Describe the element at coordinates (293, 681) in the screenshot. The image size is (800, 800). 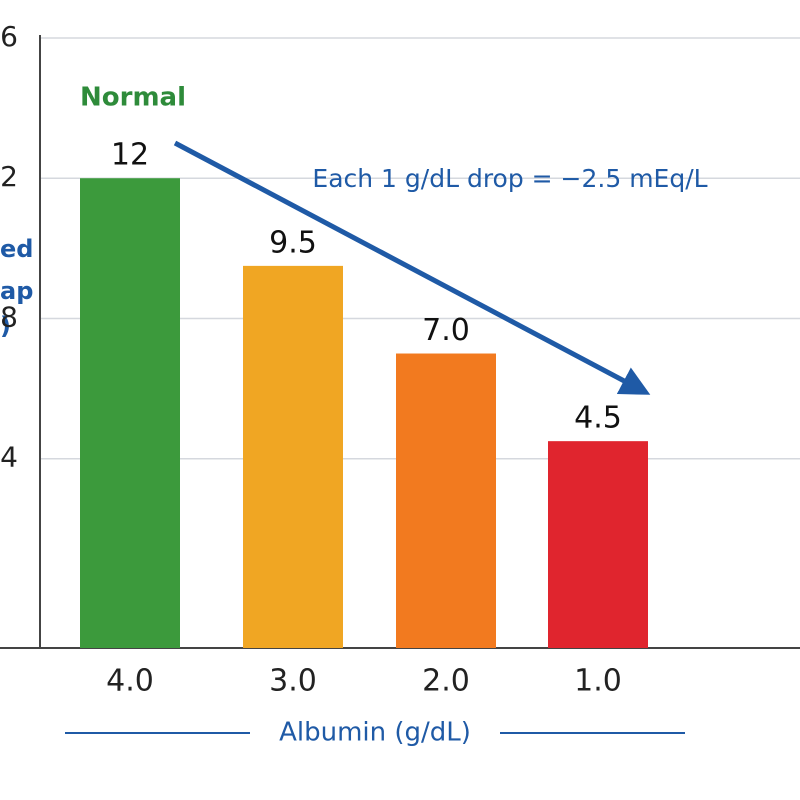
I see `x-tick-label: 3.0` at that location.